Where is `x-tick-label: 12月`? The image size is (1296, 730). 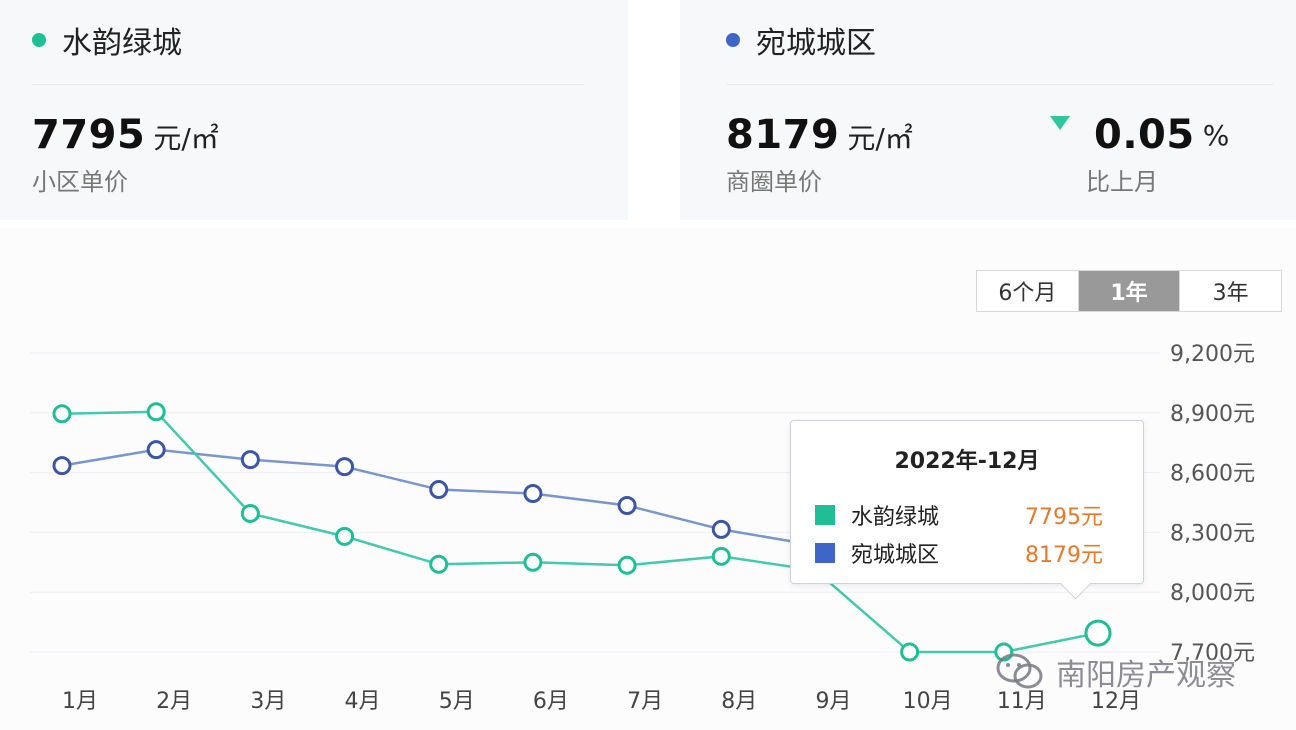 x-tick-label: 12月 is located at coordinates (1116, 701).